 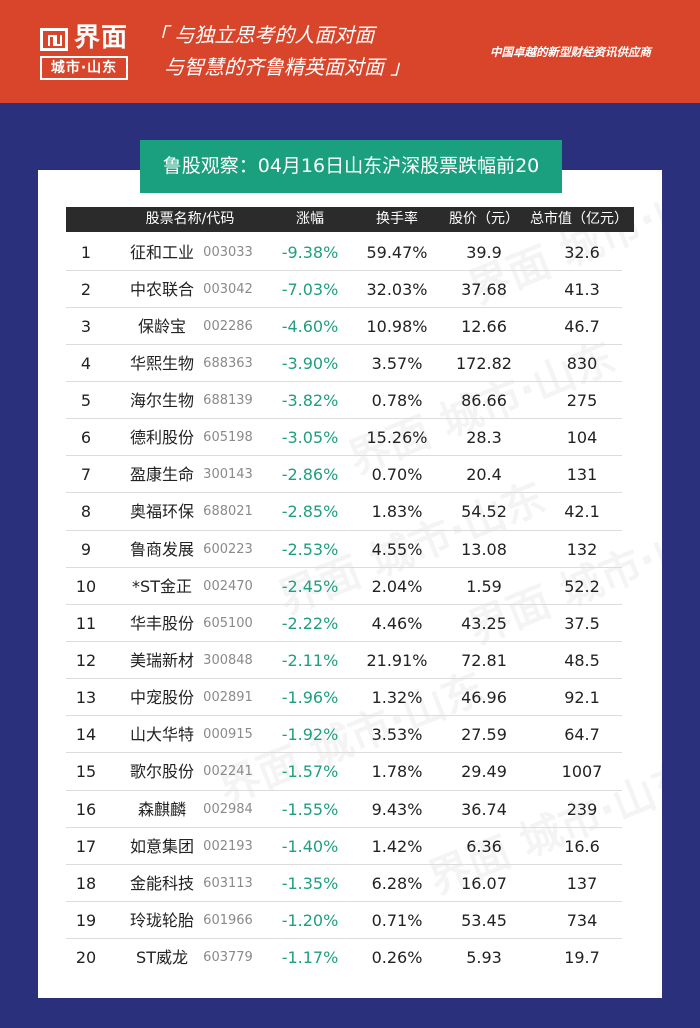 What do you see at coordinates (86, 772) in the screenshot?
I see `rank-cell: 15` at bounding box center [86, 772].